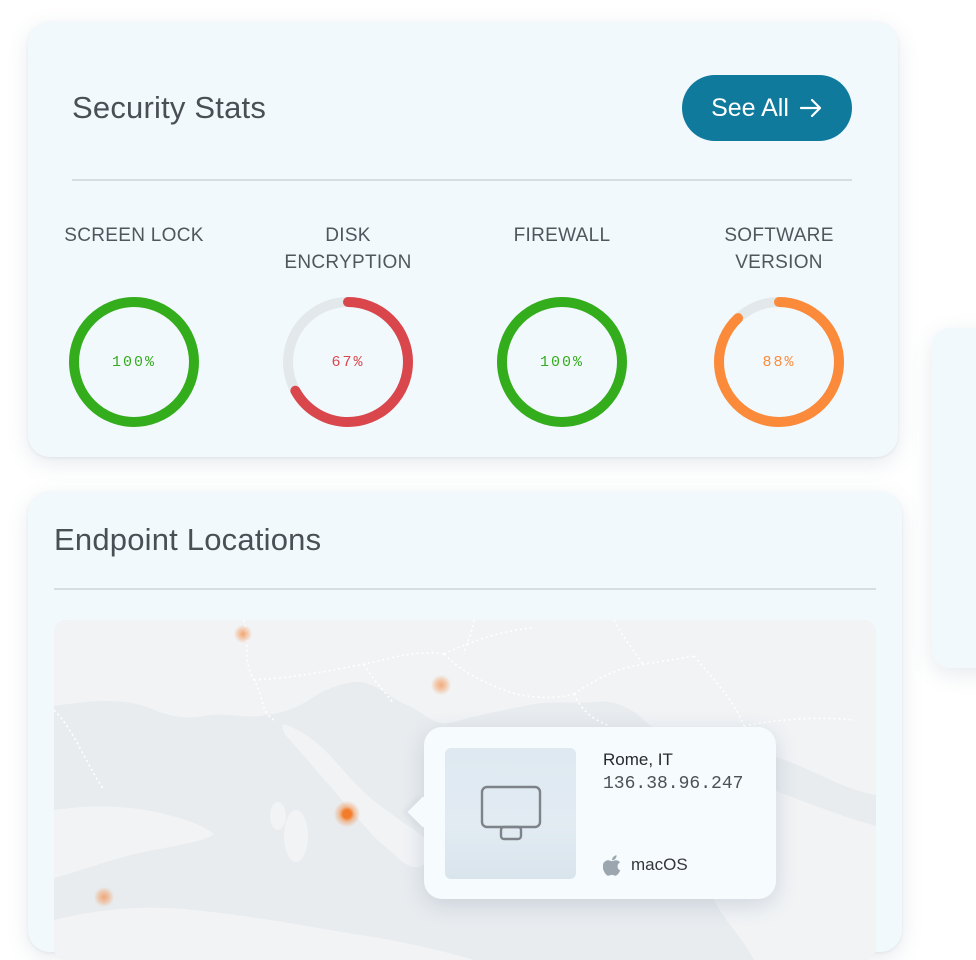  I want to click on ring-value: 67%, so click(348, 362).